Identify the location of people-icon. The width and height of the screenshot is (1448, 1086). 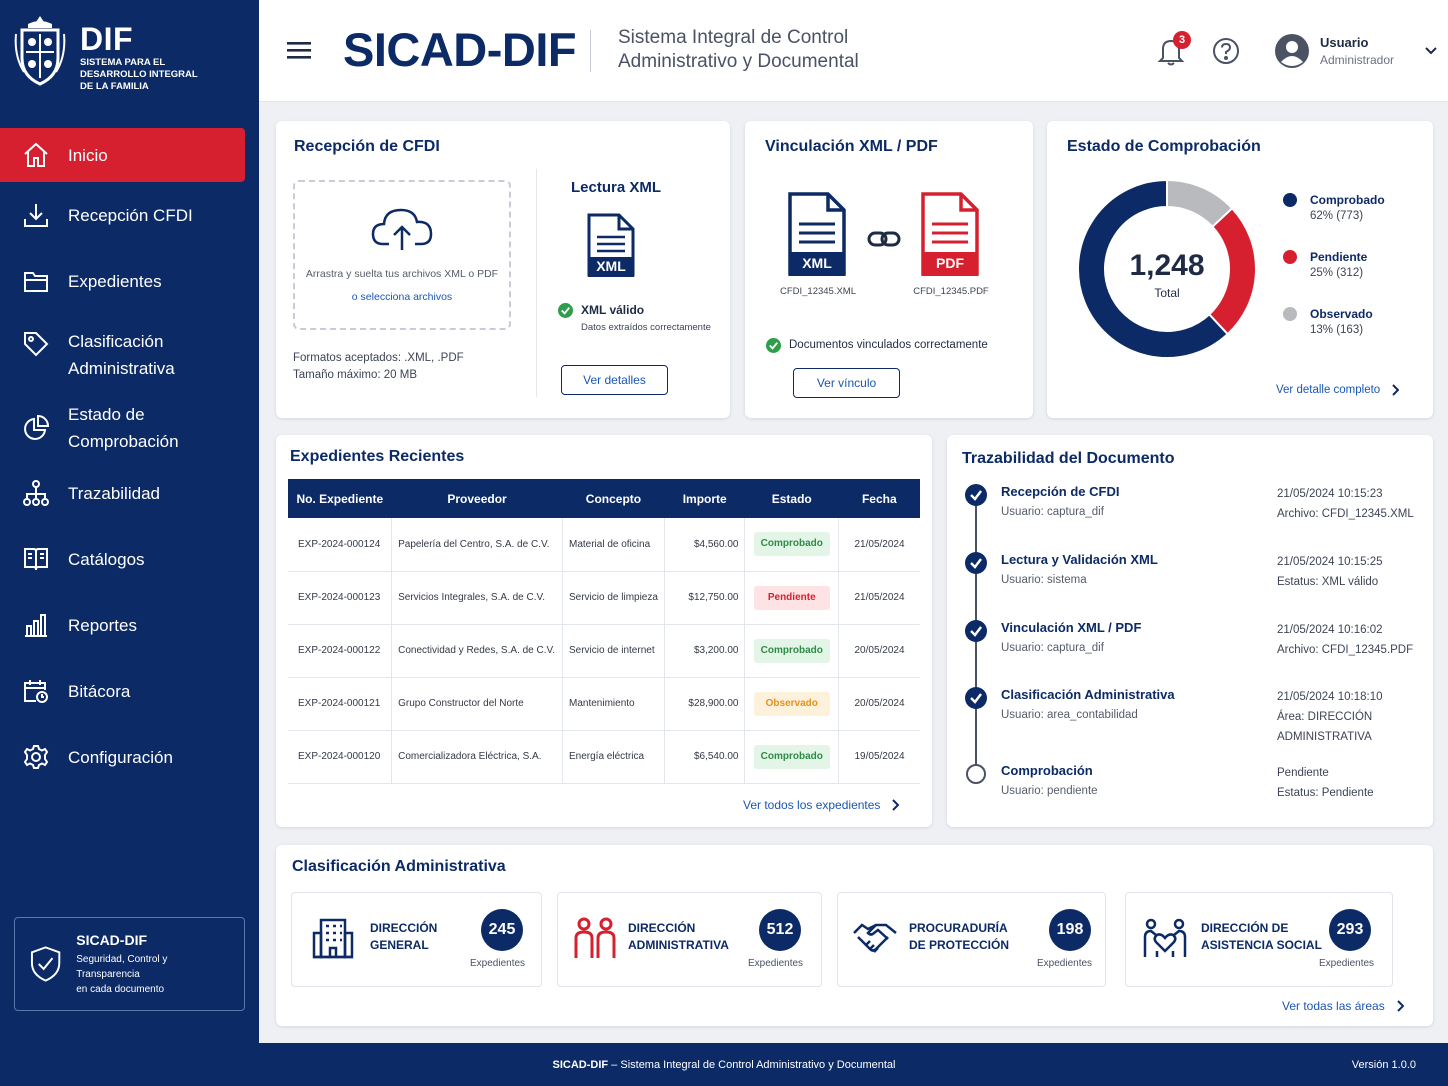
(595, 937).